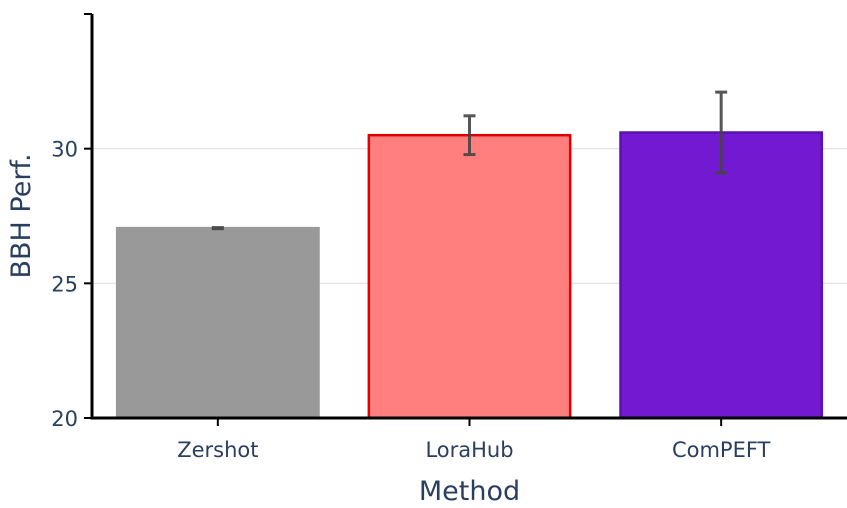 The width and height of the screenshot is (847, 508). I want to click on y-tick-label: 20, so click(64, 419).